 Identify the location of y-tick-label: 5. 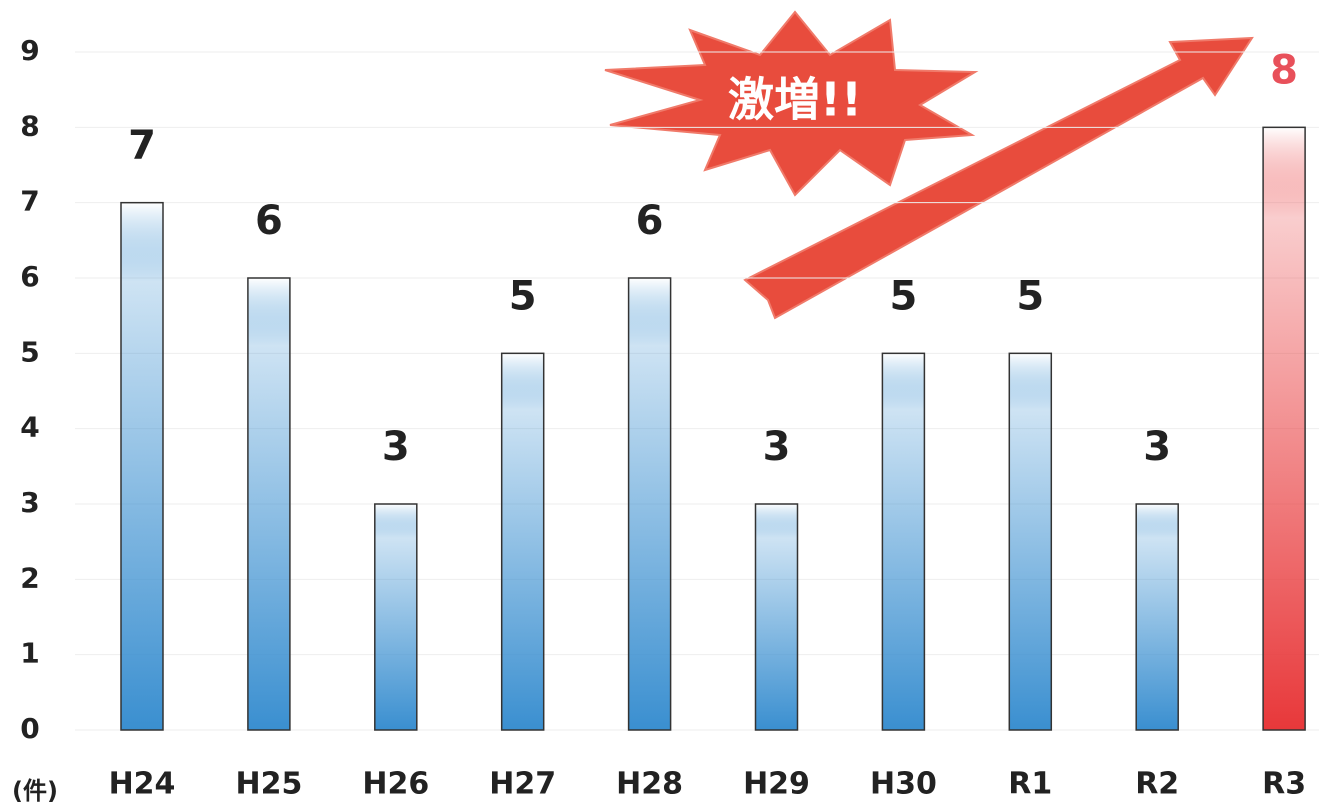
(29, 351).